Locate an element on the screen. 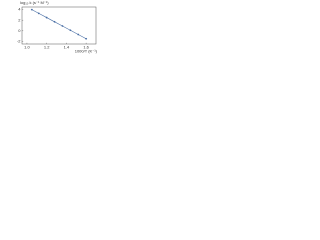  x-axis-title: 1000/T (K⁻¹) is located at coordinates (86, 51).